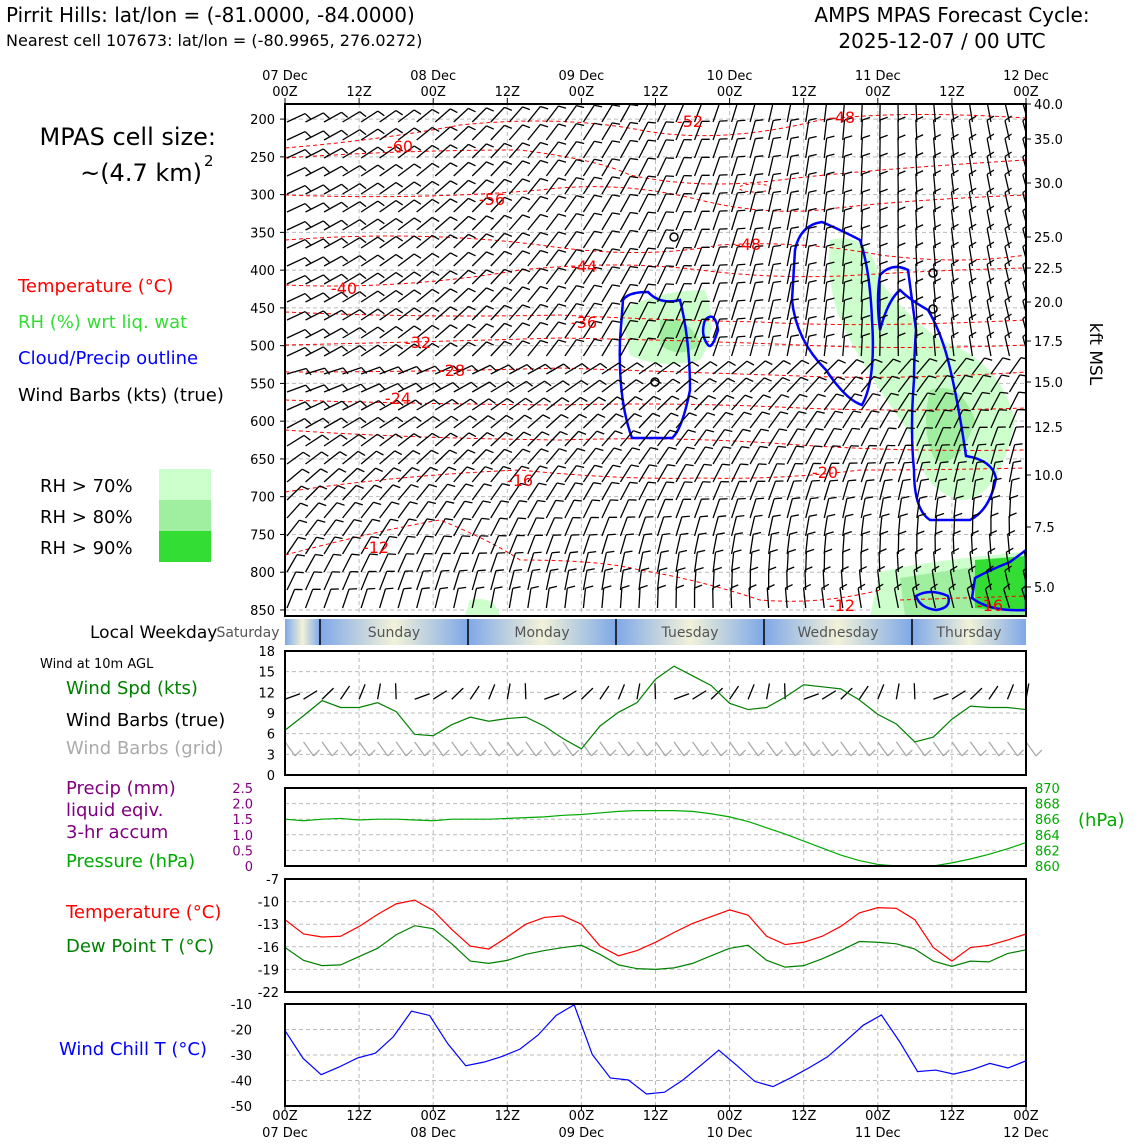 The image size is (1140, 1144). Describe the element at coordinates (730, 76) in the screenshot. I see `top-date-label: 10 Dec` at that location.